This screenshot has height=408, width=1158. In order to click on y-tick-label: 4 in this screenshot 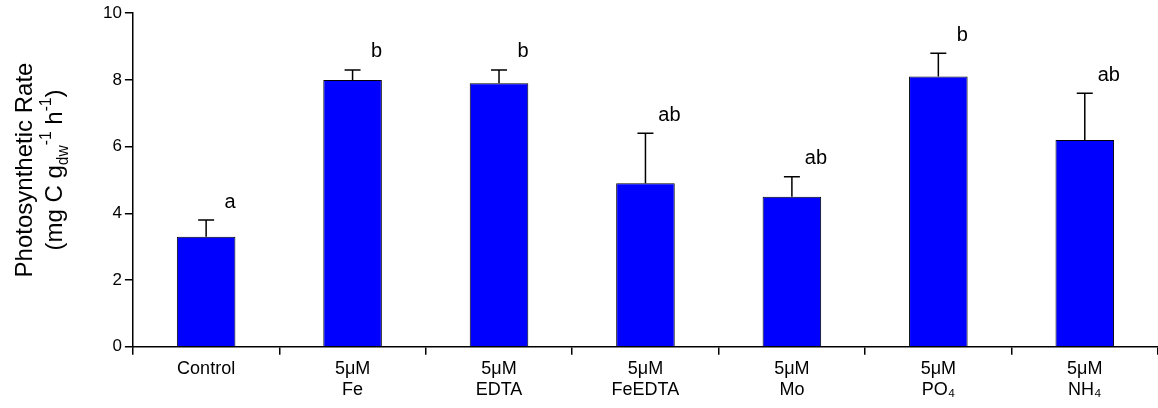, I will do `click(117, 213)`.